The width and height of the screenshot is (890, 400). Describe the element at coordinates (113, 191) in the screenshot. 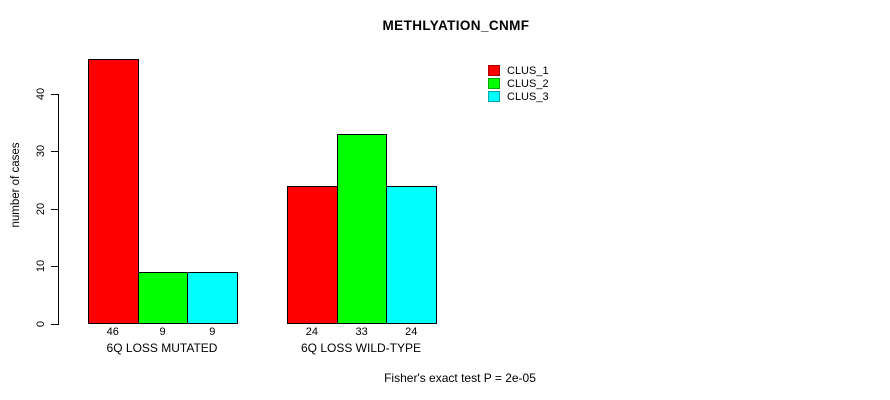

I see `bar-clus_1-group1` at that location.